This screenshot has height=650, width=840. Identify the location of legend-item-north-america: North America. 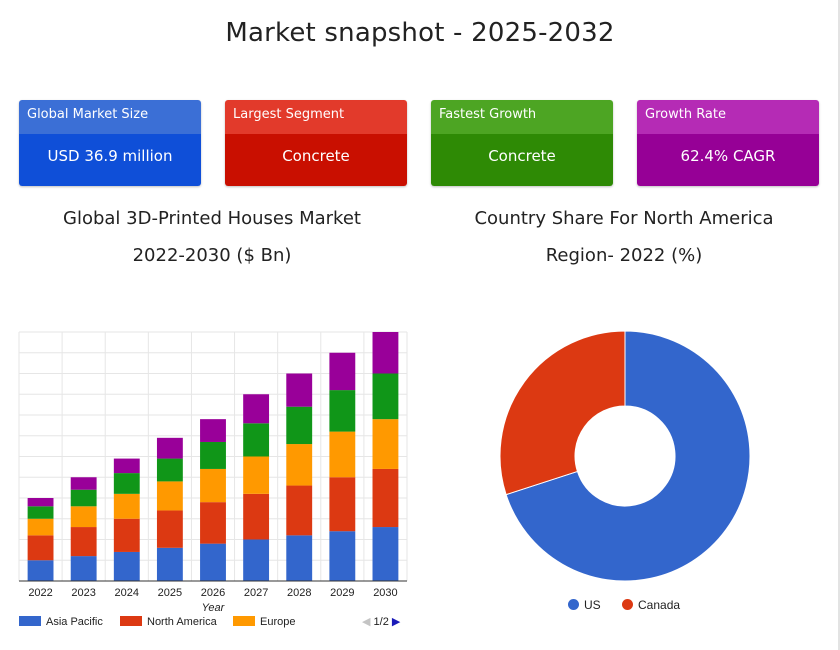
(168, 622).